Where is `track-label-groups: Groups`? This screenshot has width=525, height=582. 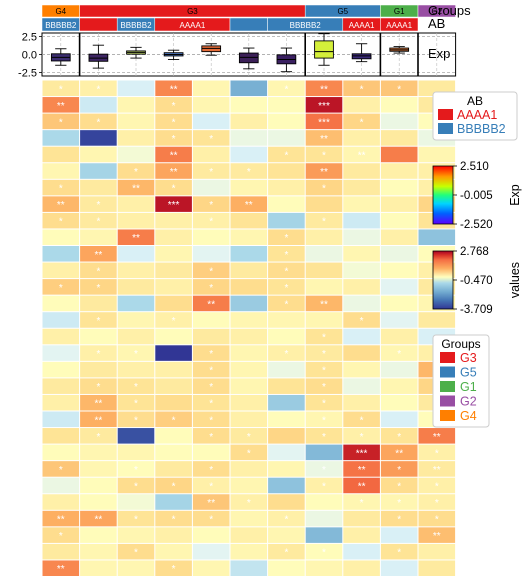 track-label-groups: Groups is located at coordinates (449, 10).